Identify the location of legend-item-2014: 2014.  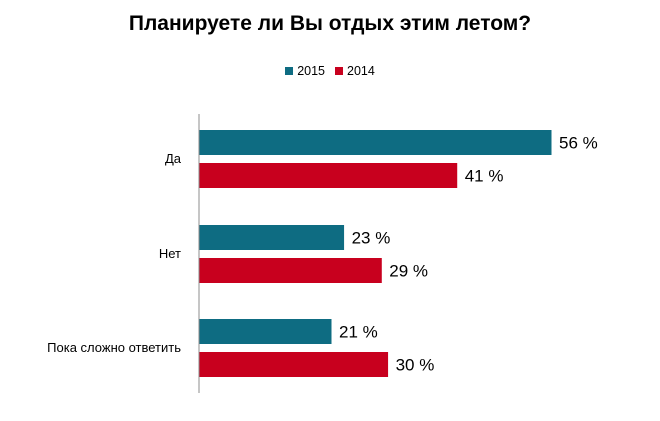
(355, 71).